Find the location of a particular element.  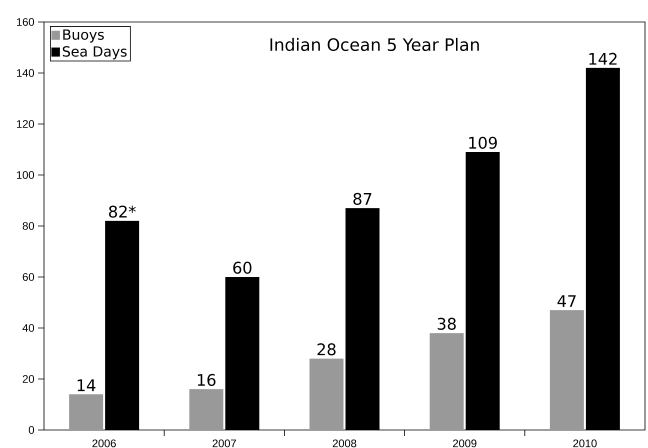

data-label: 87 is located at coordinates (362, 198).